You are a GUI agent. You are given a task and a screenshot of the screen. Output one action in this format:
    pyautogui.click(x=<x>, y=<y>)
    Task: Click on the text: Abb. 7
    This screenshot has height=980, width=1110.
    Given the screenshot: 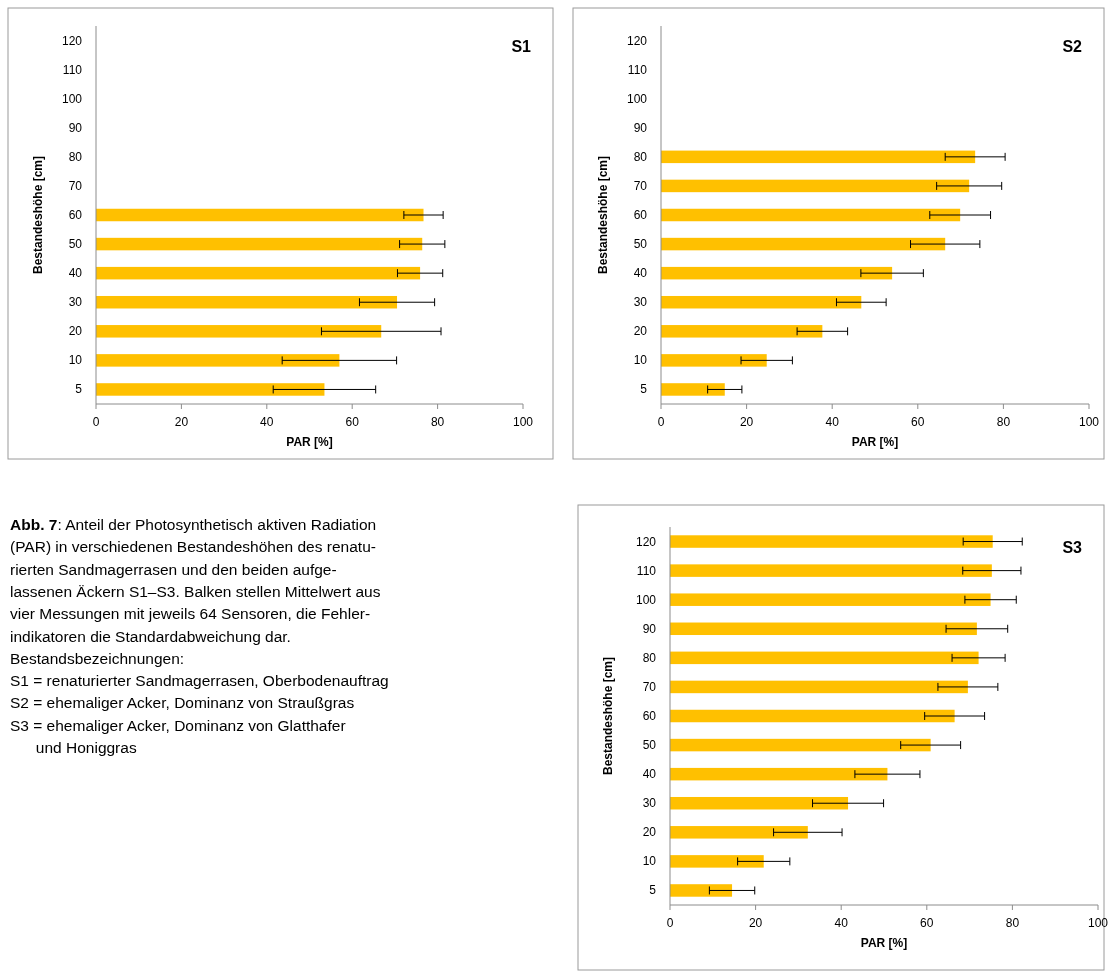 What is the action you would take?
    pyautogui.click(x=34, y=524)
    